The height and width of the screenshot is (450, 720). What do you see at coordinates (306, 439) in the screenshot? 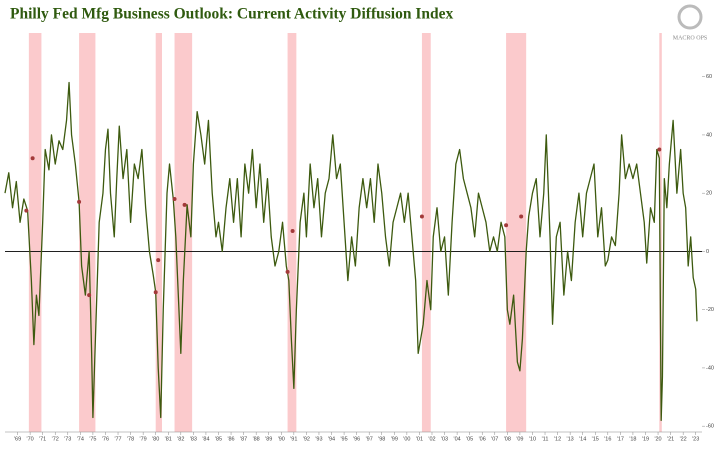
I see `x-tick-label: '92` at bounding box center [306, 439].